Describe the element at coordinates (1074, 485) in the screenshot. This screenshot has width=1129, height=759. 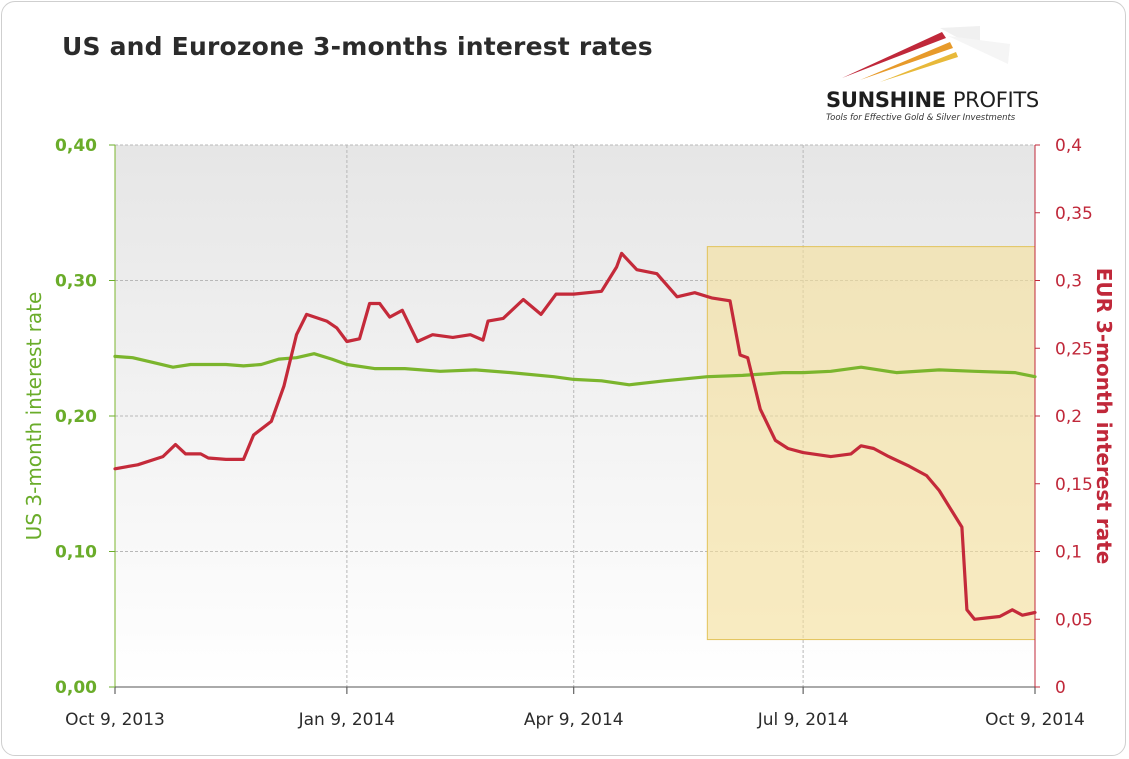
I see `y-right-tick-label: 0,15` at that location.